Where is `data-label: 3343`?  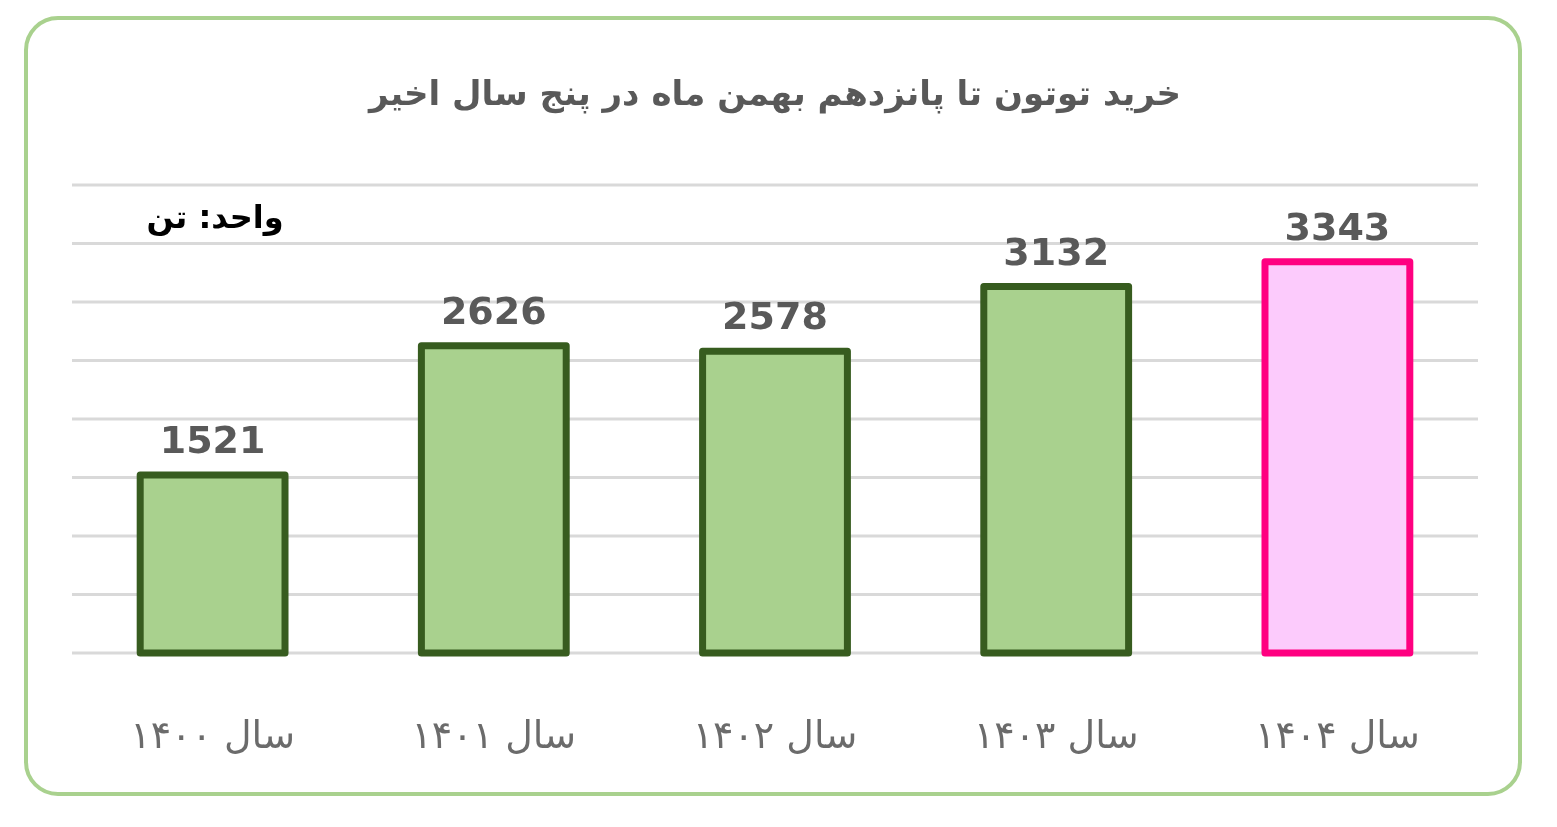
data-label: 3343 is located at coordinates (1337, 226).